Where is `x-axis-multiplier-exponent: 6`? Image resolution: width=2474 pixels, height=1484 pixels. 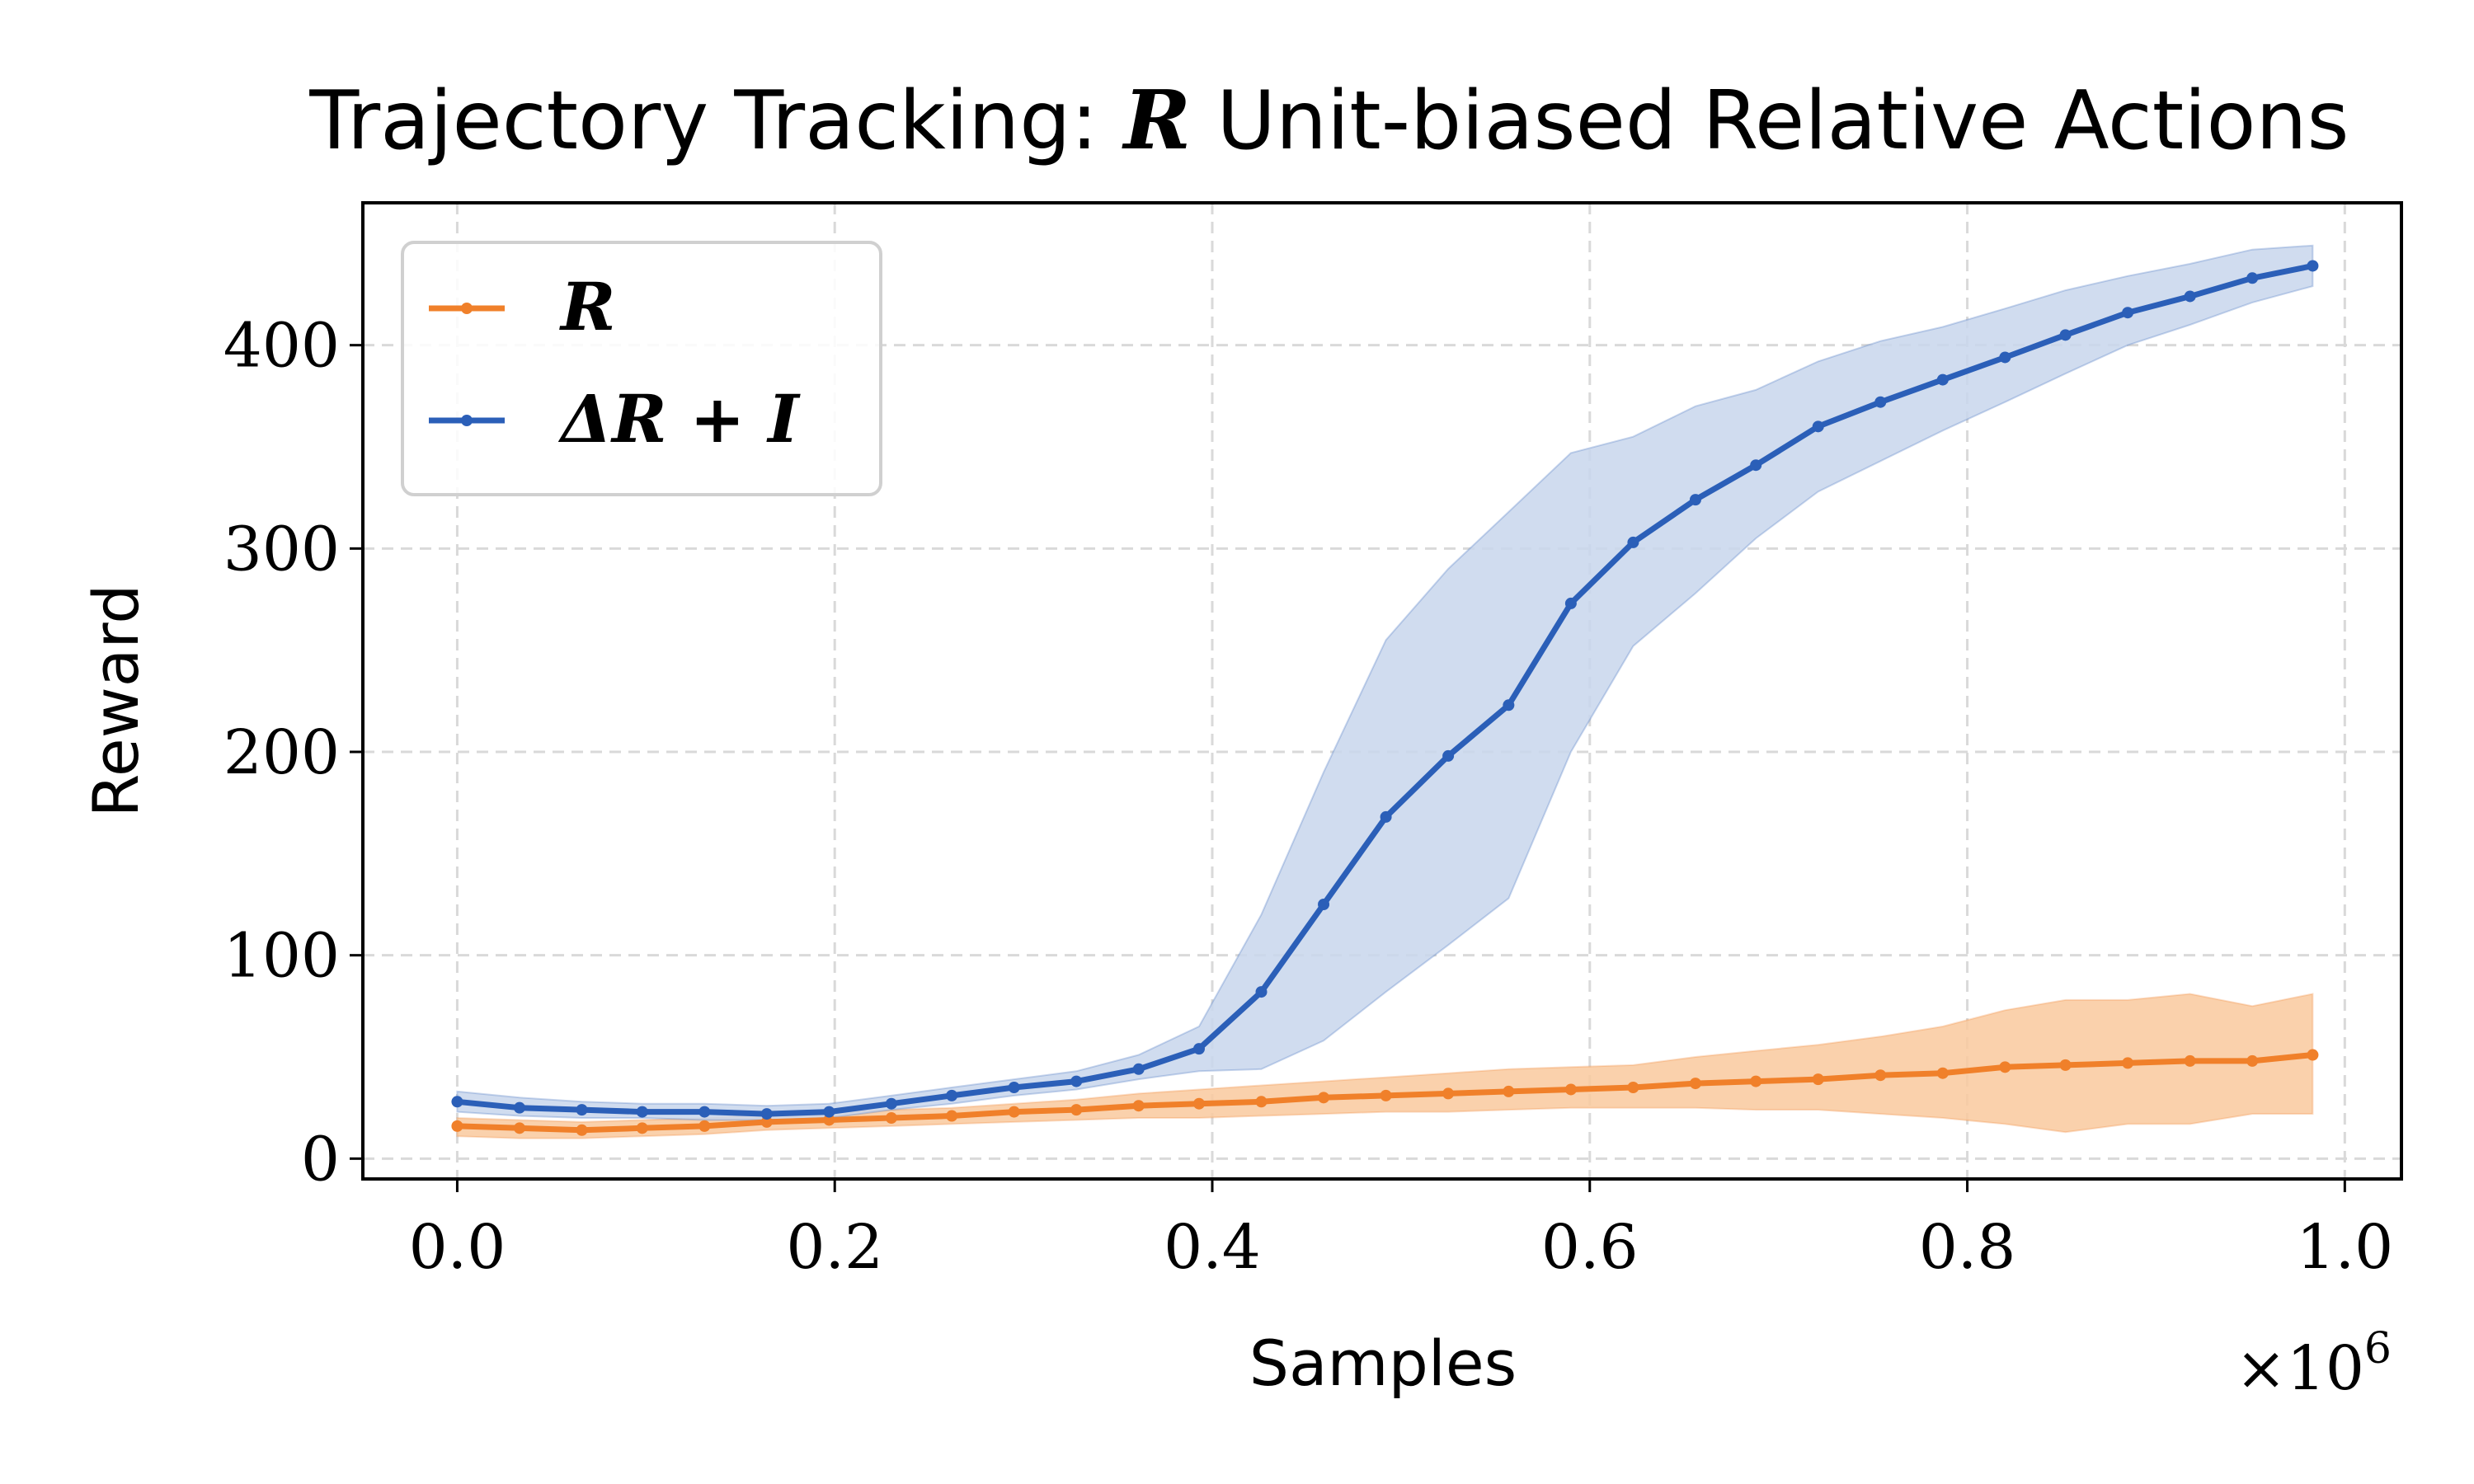
x-axis-multiplier-exponent: 6 is located at coordinates (2378, 1349).